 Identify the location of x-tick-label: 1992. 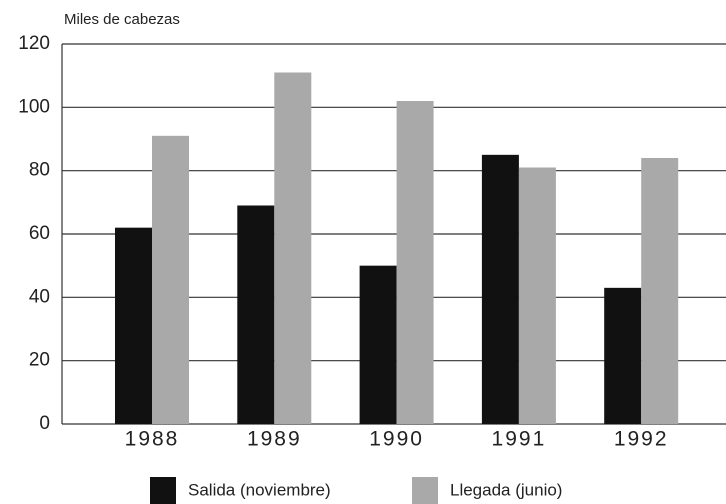
(641, 439).